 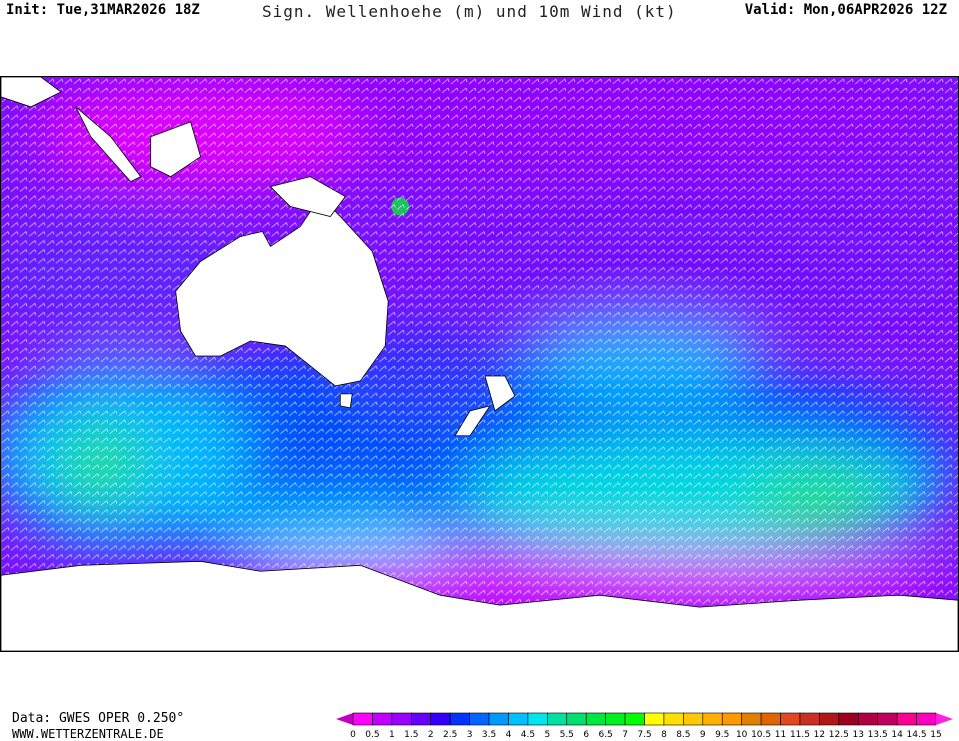 I want to click on legend-label: 13.5, so click(x=878, y=734).